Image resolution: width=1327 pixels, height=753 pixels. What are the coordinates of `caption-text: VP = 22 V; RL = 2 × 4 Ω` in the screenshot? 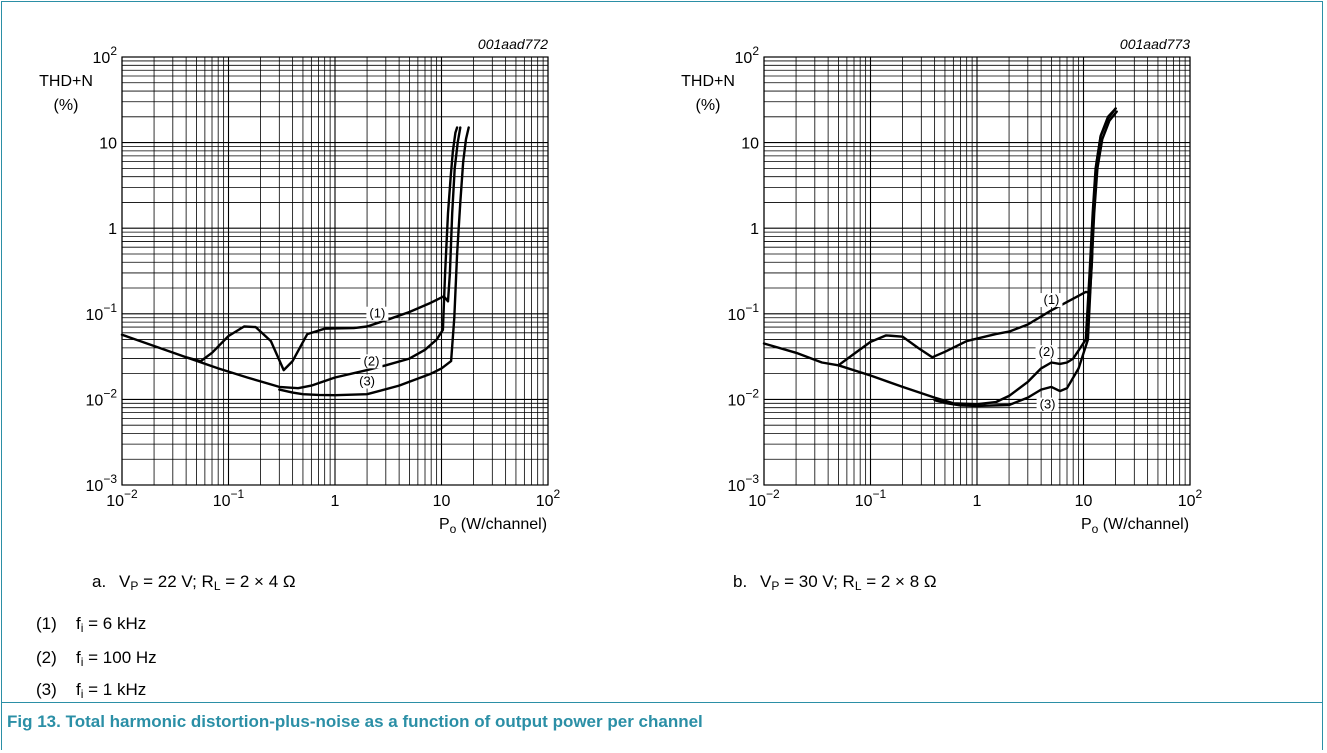 It's located at (207, 582).